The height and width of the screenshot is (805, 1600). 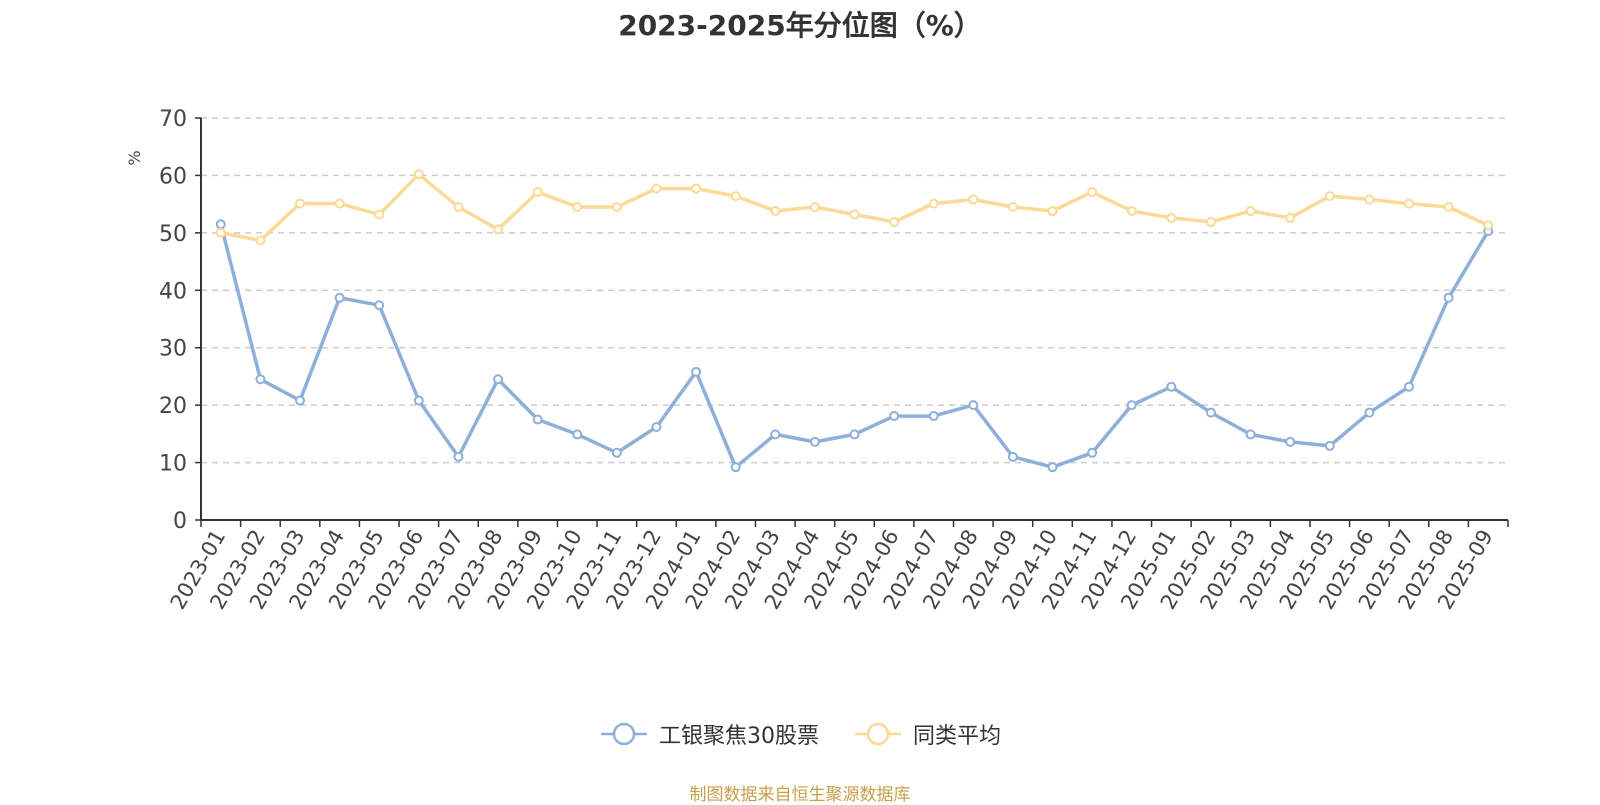 What do you see at coordinates (800, 795) in the screenshot?
I see `source-note: 制图数据来自恒生聚源数据库` at bounding box center [800, 795].